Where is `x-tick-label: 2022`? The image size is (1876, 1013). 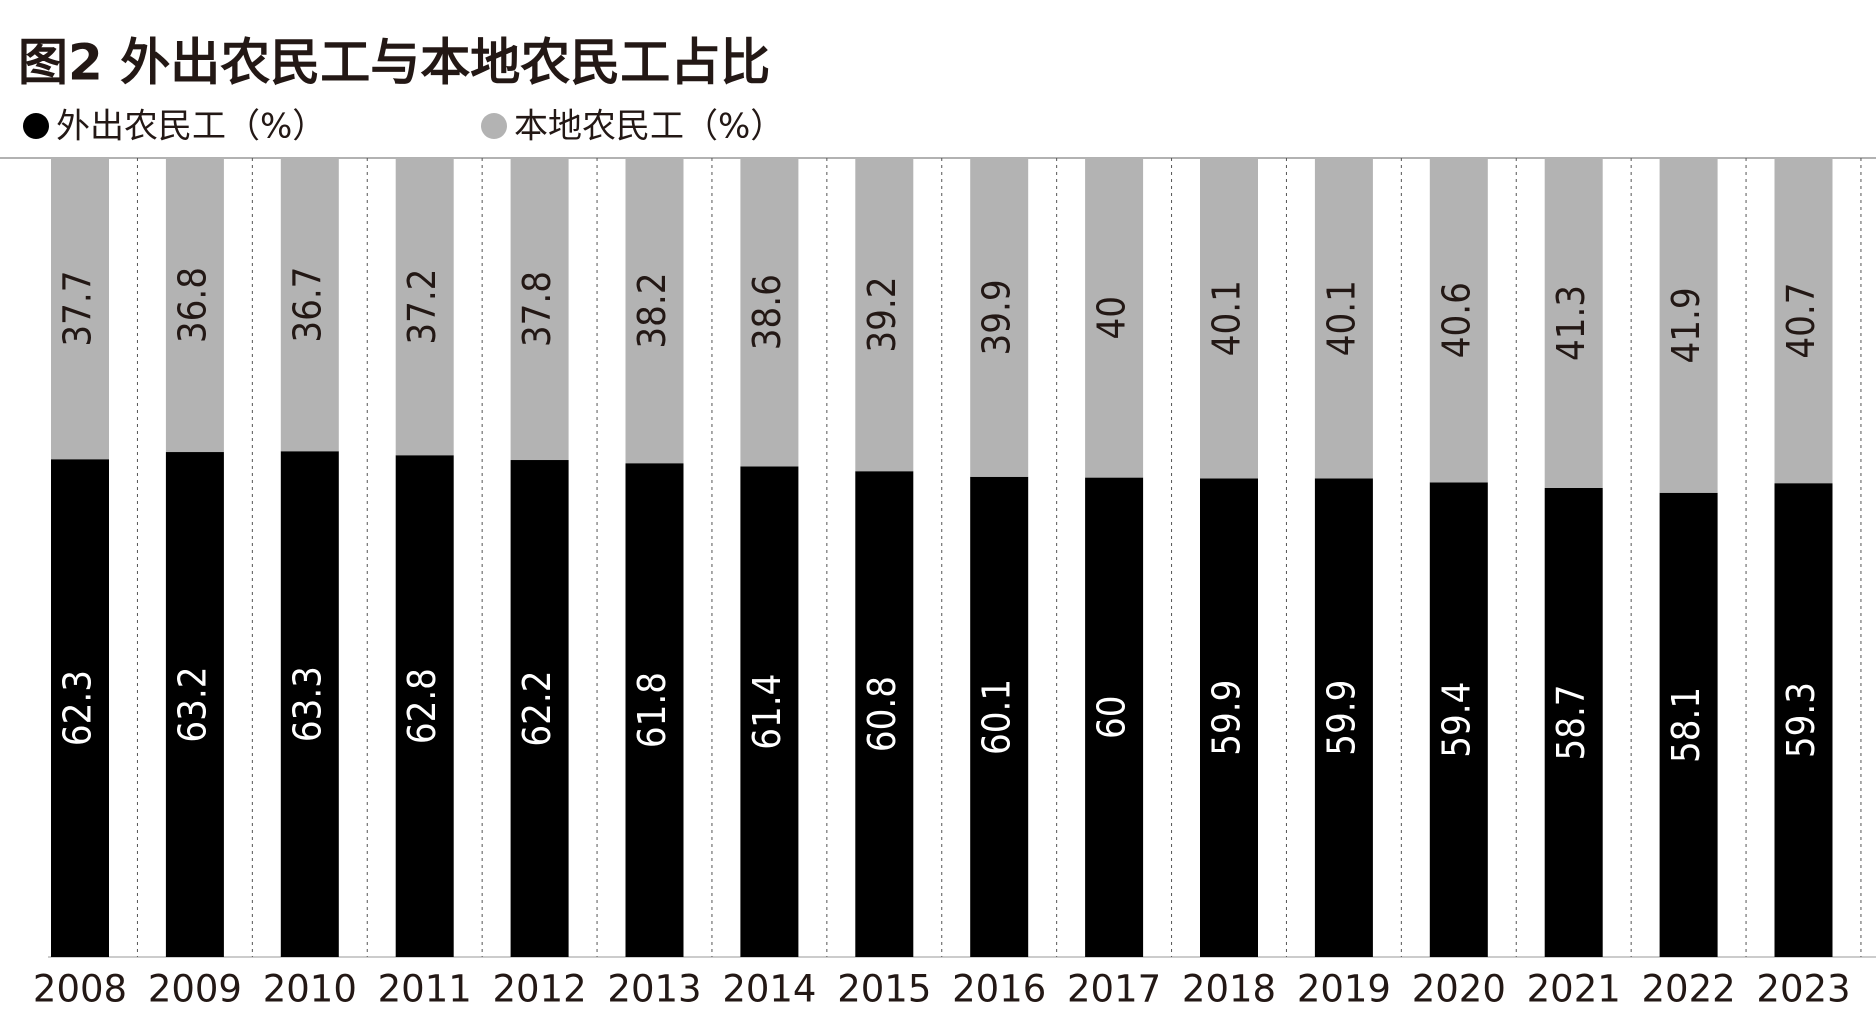 x-tick-label: 2022 is located at coordinates (1689, 989).